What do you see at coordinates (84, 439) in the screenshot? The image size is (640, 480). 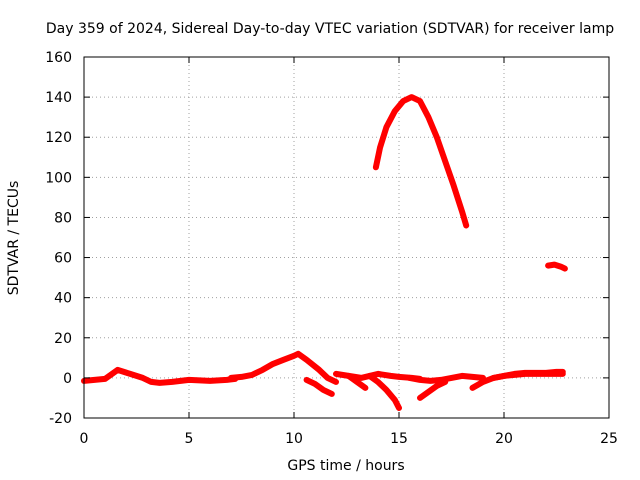 I see `x-tick-label: 0` at bounding box center [84, 439].